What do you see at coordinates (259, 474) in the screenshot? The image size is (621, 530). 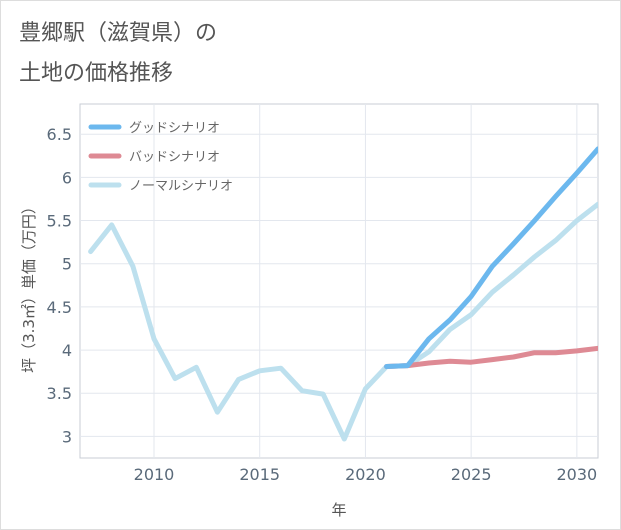 I see `x-tick-label: 2015` at bounding box center [259, 474].